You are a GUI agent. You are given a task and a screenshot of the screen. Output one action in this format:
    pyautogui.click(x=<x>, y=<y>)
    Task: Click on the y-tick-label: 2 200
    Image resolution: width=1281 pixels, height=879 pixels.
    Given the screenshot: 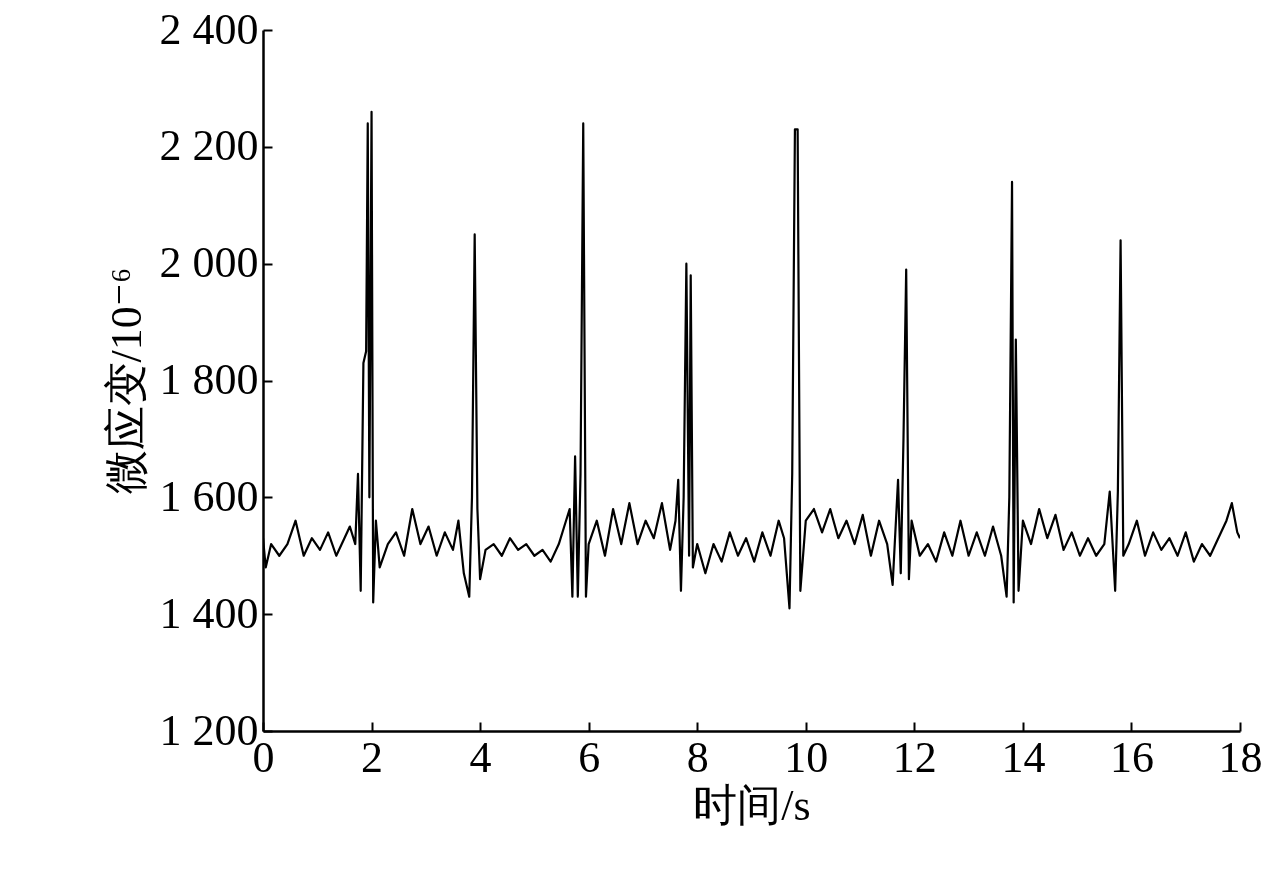 What is the action you would take?
    pyautogui.click(x=209, y=146)
    